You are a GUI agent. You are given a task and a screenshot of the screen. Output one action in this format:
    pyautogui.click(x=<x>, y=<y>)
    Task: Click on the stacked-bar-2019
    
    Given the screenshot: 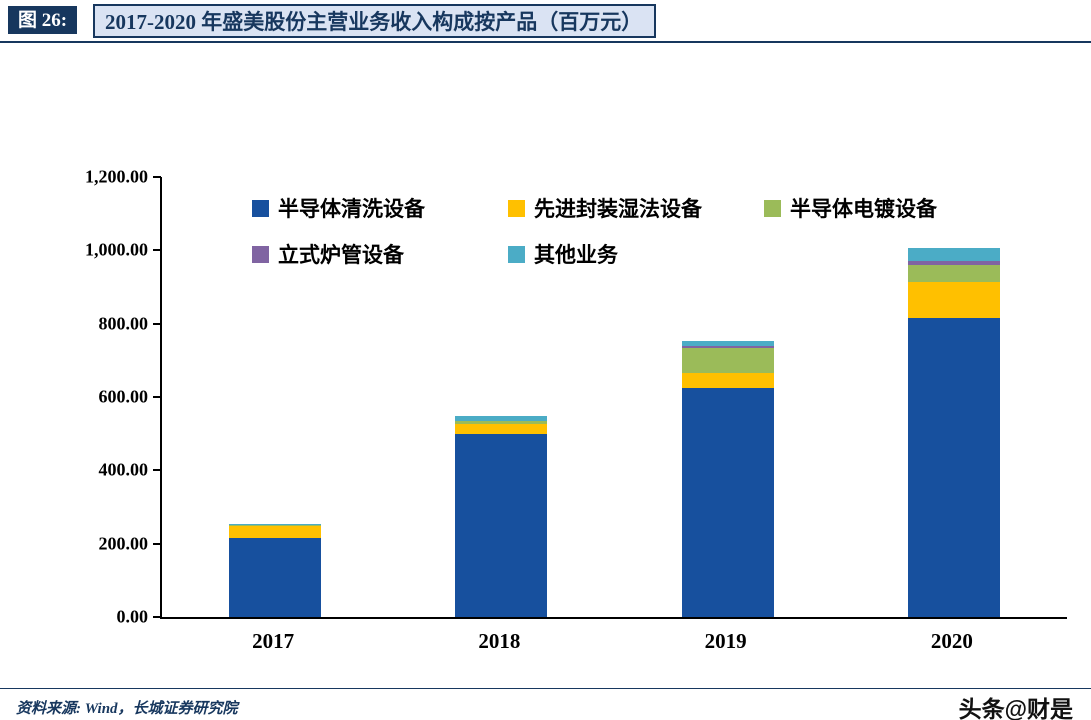 What is the action you would take?
    pyautogui.click(x=727, y=397)
    